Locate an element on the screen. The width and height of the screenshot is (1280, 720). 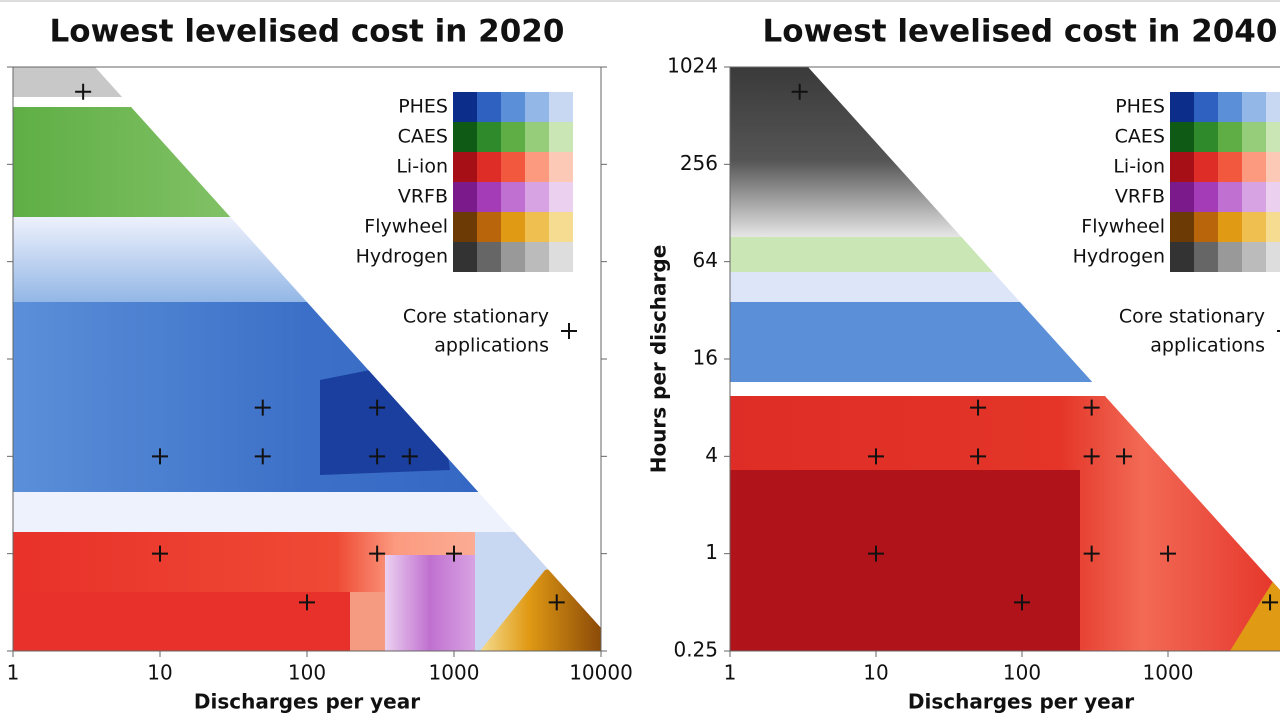
y-tick-label: 64 is located at coordinates (705, 260).